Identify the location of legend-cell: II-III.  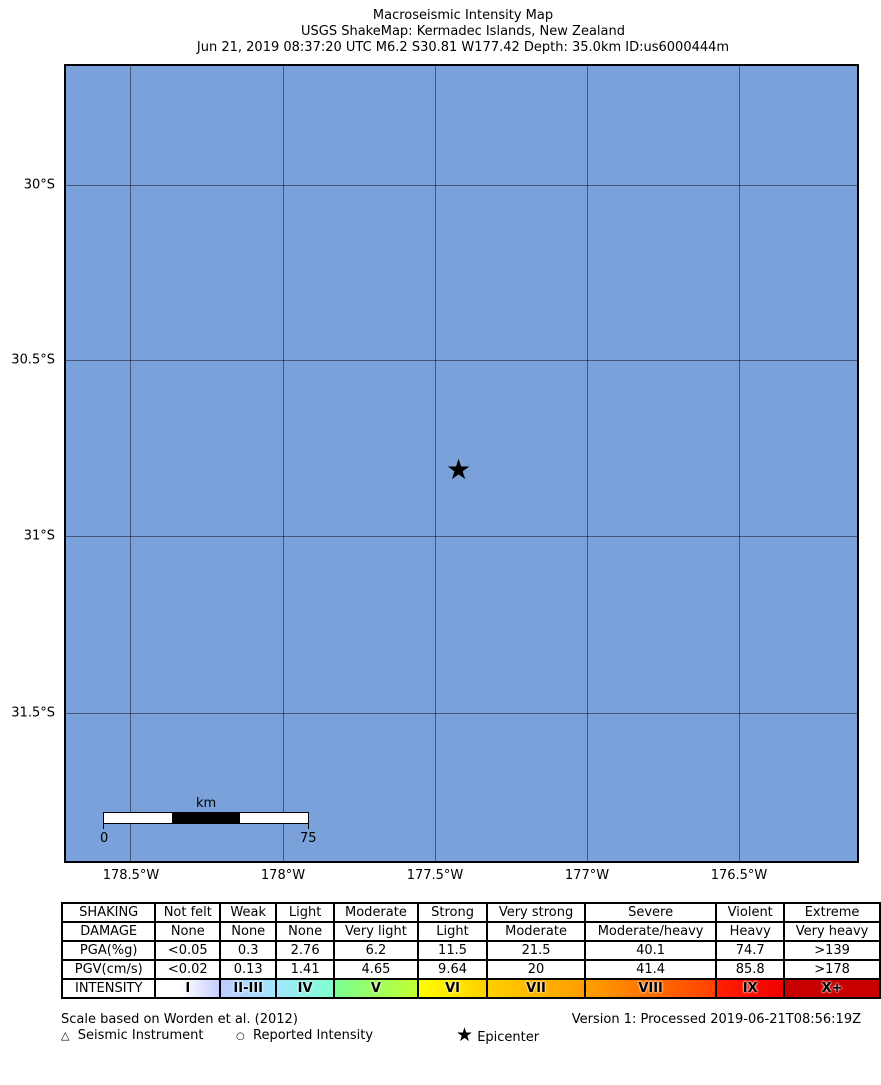
(248, 988).